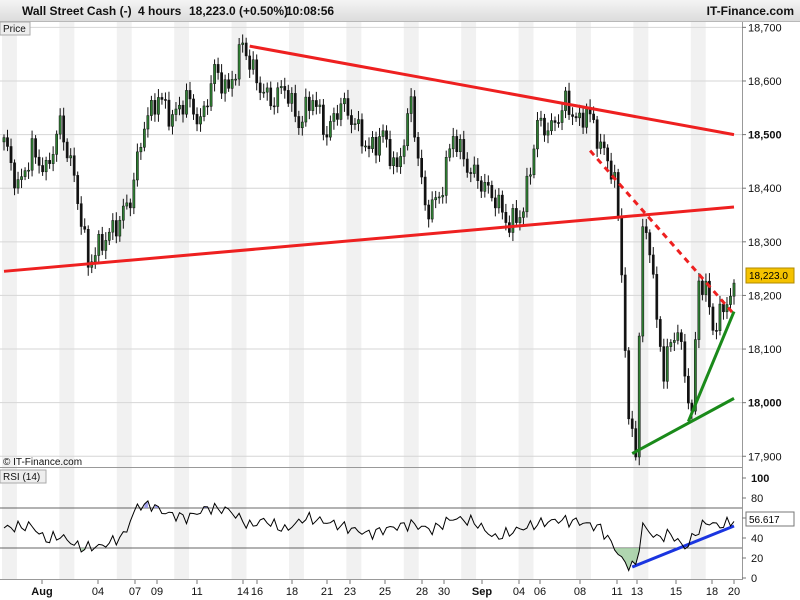 This screenshot has height=600, width=800. I want to click on brand-label: IT-Finance.com, so click(750, 11).